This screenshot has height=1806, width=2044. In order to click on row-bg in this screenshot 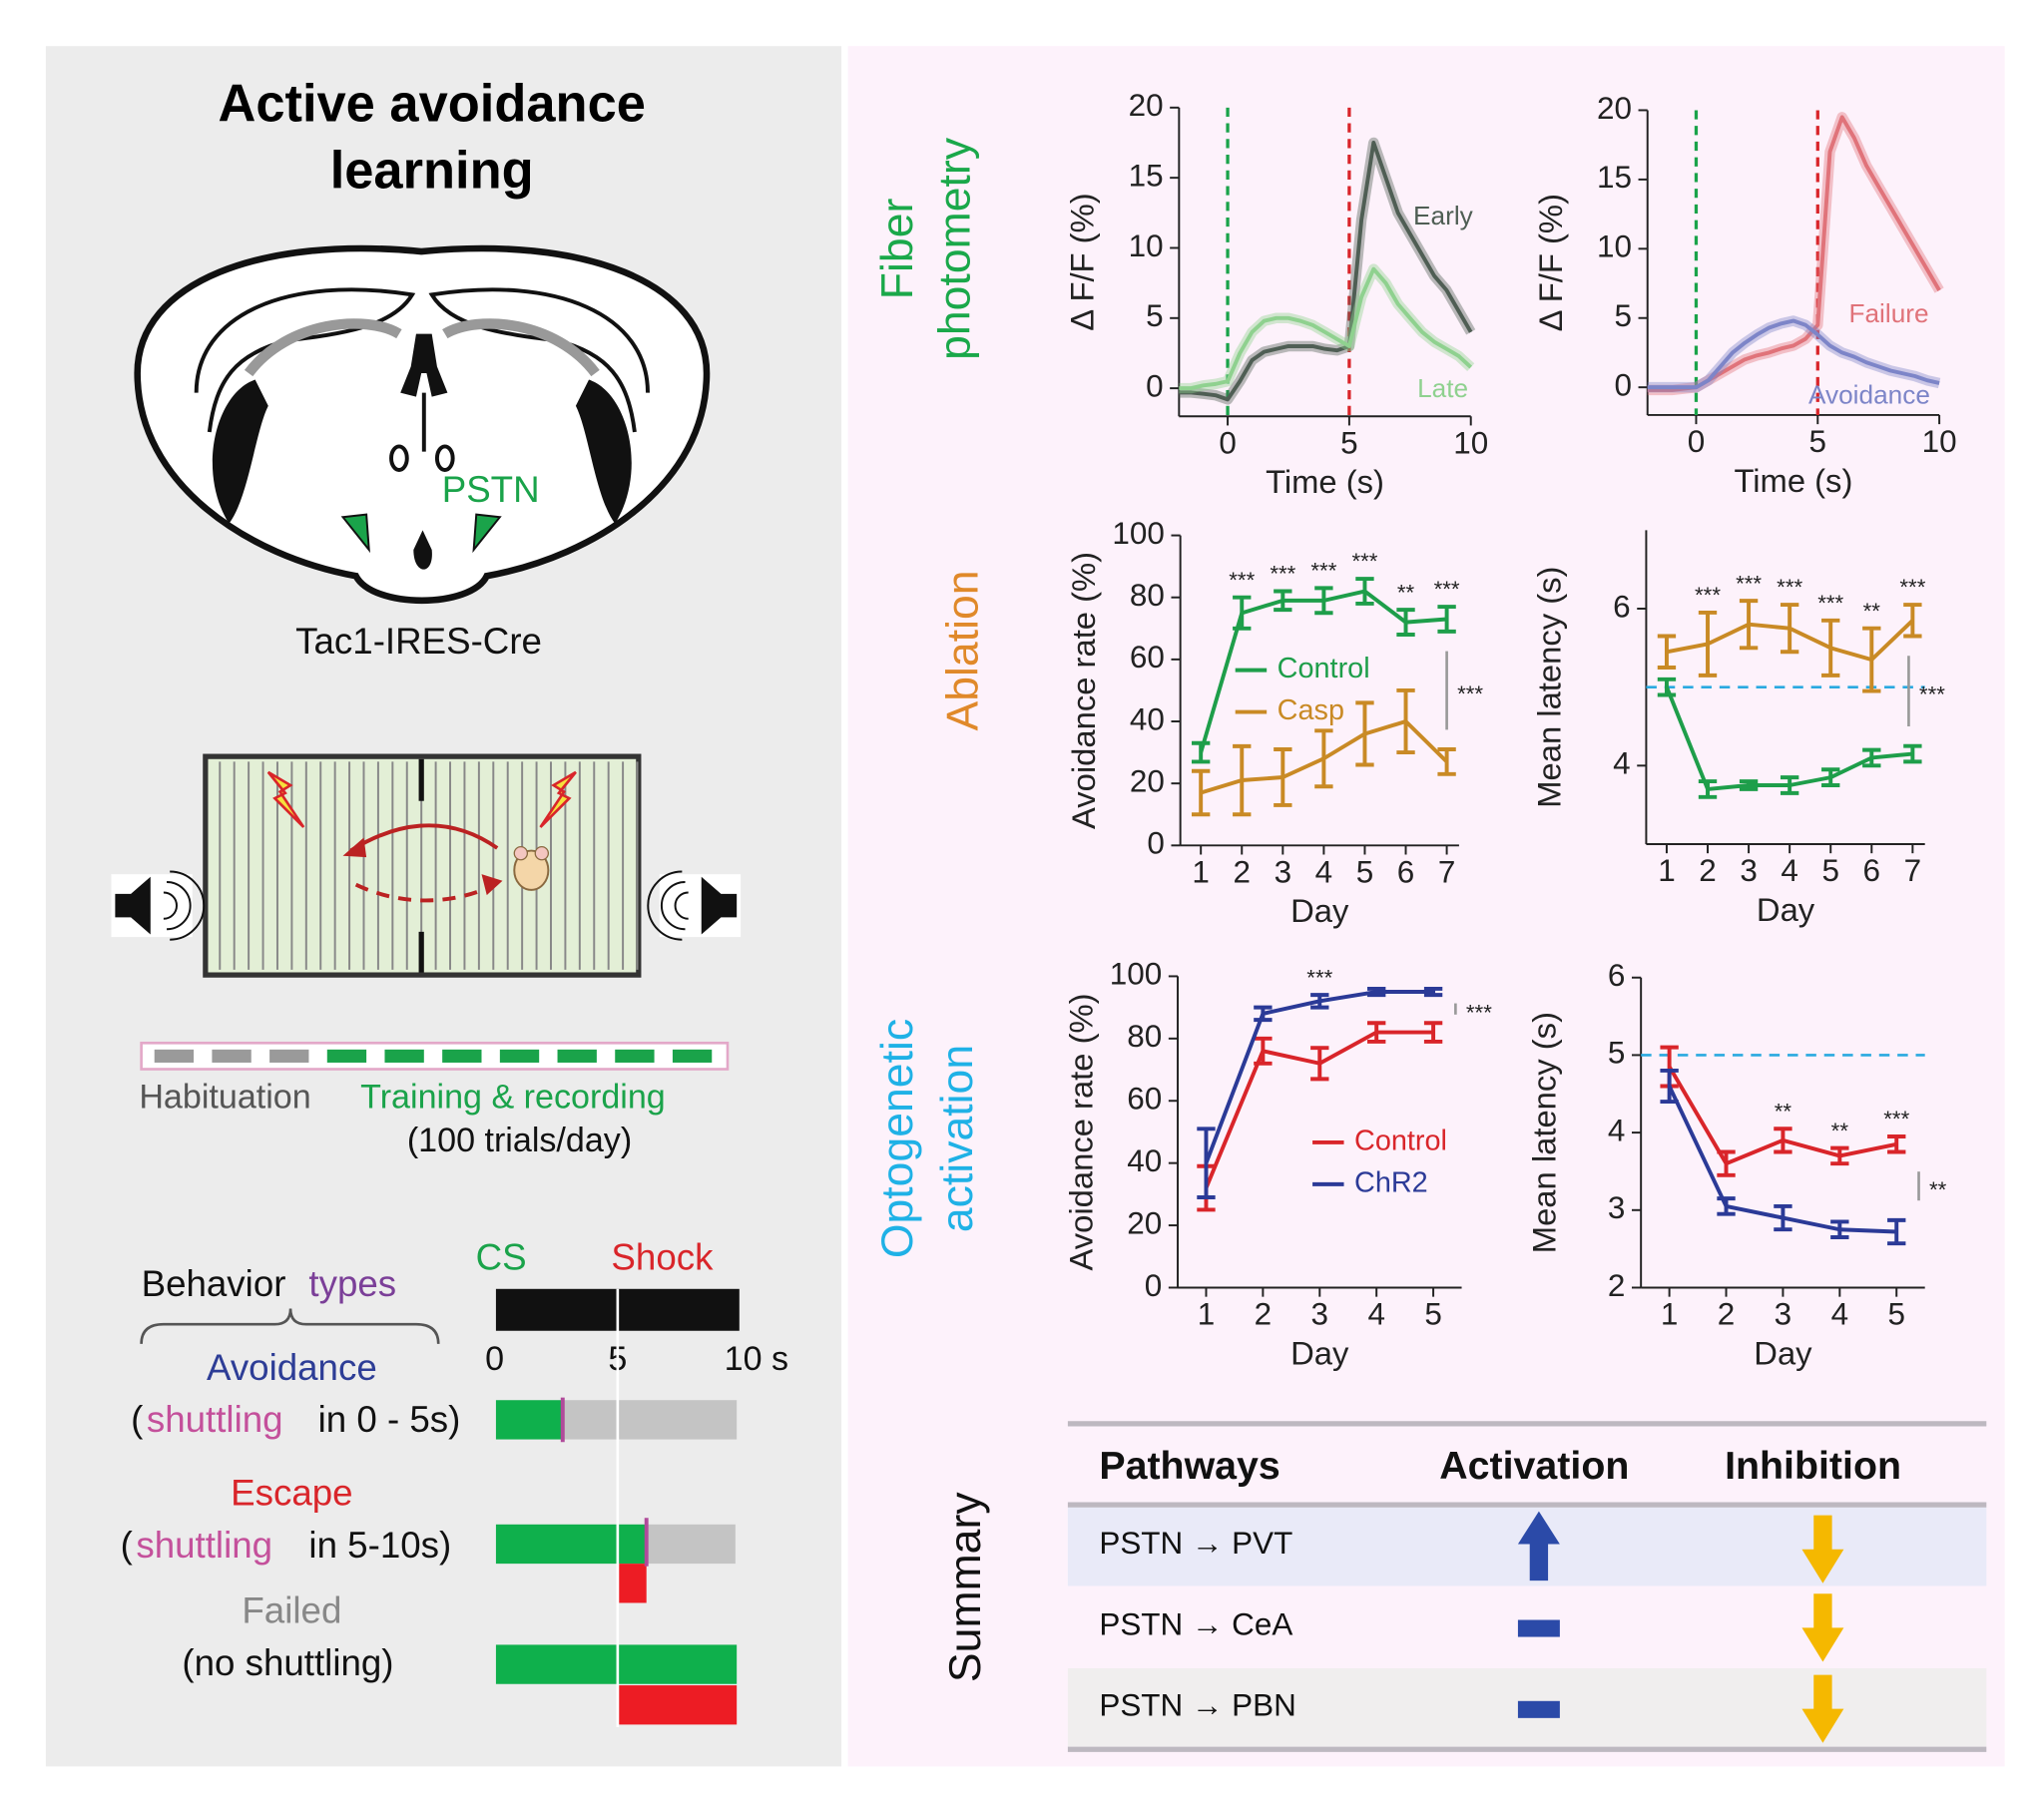, I will do `click(1527, 1546)`.